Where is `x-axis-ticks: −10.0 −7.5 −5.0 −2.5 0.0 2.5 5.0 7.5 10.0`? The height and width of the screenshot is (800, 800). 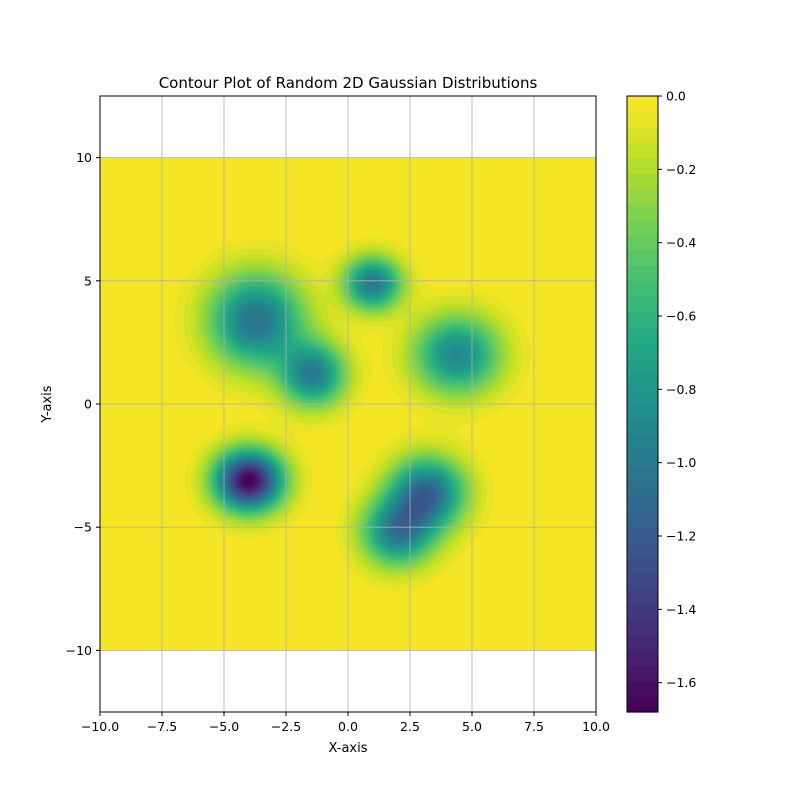
x-axis-ticks: −10.0 −7.5 −5.0 −2.5 0.0 2.5 5.0 7.5 10.0 is located at coordinates (345, 723).